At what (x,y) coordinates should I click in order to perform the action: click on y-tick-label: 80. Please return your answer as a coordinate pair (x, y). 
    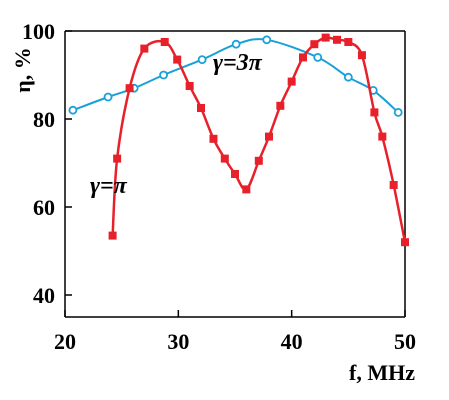
    Looking at the image, I should click on (44, 119).